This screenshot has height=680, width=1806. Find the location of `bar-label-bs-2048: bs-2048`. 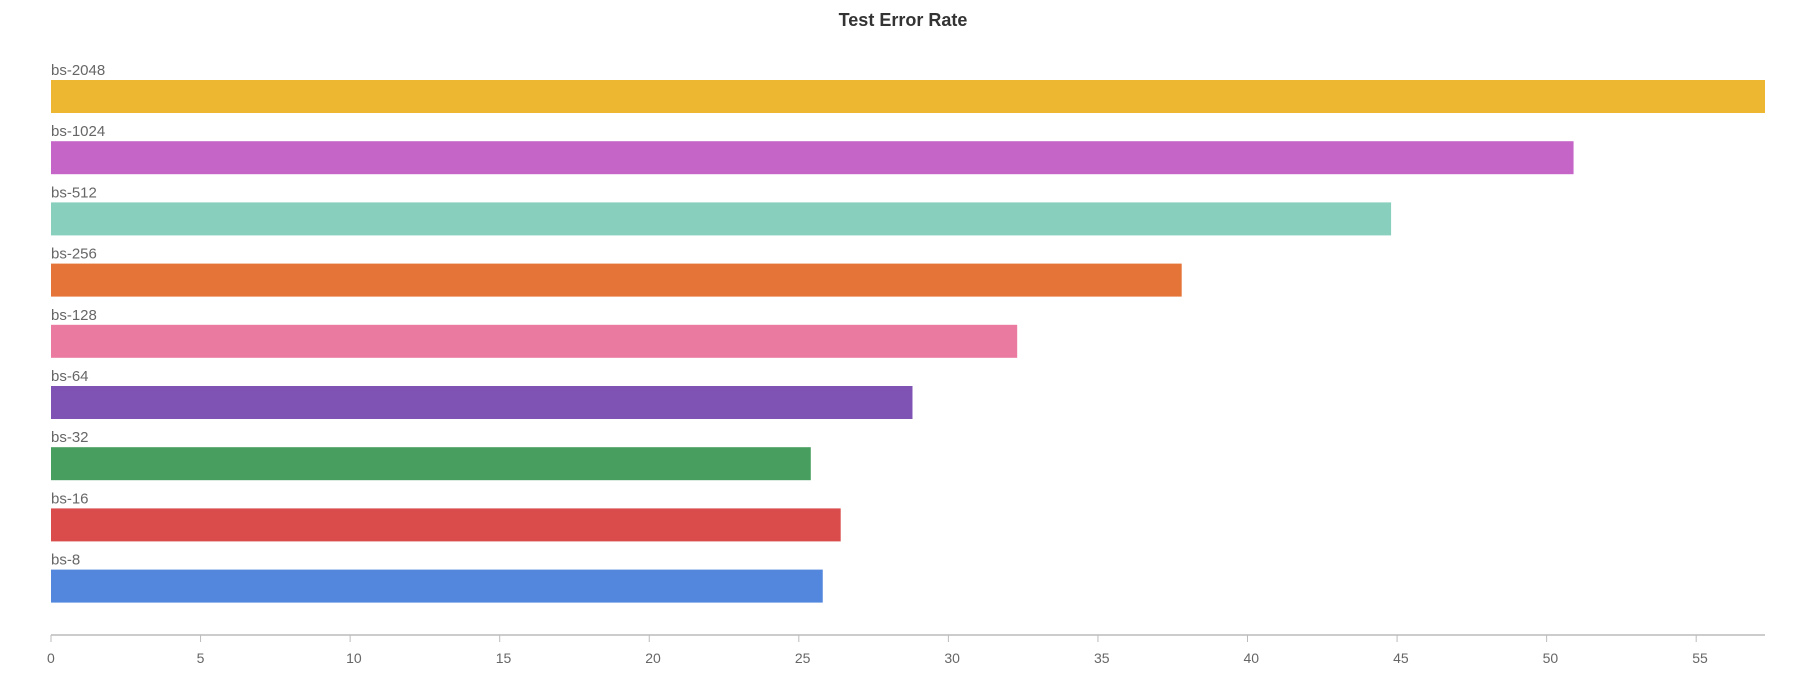

bar-label-bs-2048: bs-2048 is located at coordinates (78, 70).